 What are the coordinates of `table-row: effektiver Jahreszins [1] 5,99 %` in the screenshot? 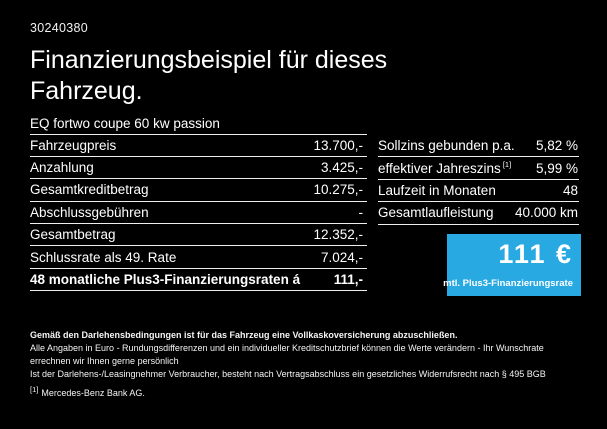 It's located at (478, 168).